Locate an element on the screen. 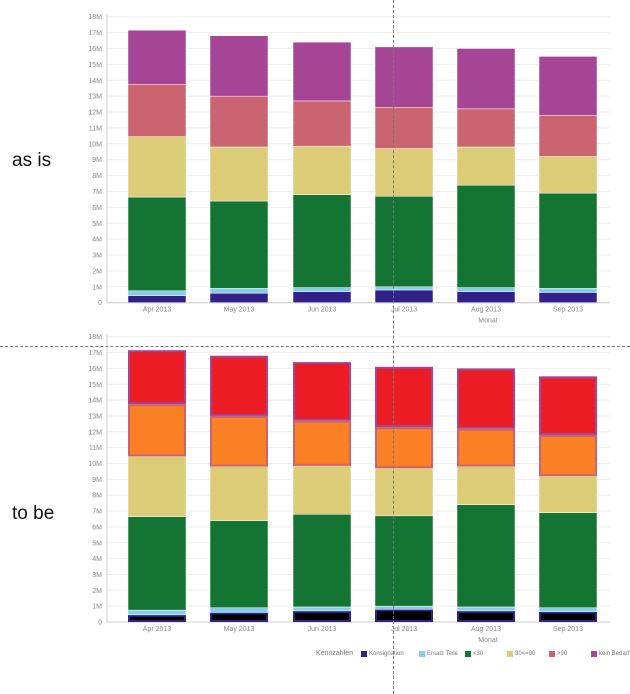  x-tick-label: Sep 2013 is located at coordinates (568, 310).